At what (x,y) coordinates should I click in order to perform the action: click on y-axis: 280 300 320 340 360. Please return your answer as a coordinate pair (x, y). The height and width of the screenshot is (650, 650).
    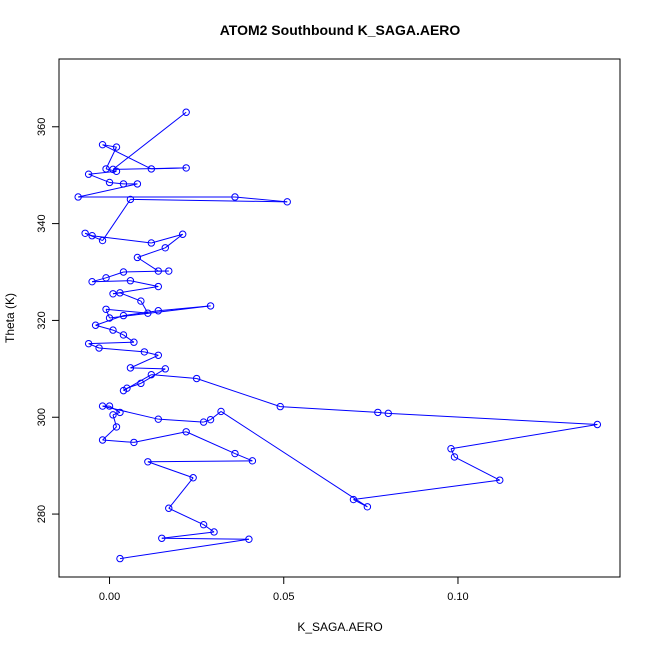
    Looking at the image, I should click on (47, 320).